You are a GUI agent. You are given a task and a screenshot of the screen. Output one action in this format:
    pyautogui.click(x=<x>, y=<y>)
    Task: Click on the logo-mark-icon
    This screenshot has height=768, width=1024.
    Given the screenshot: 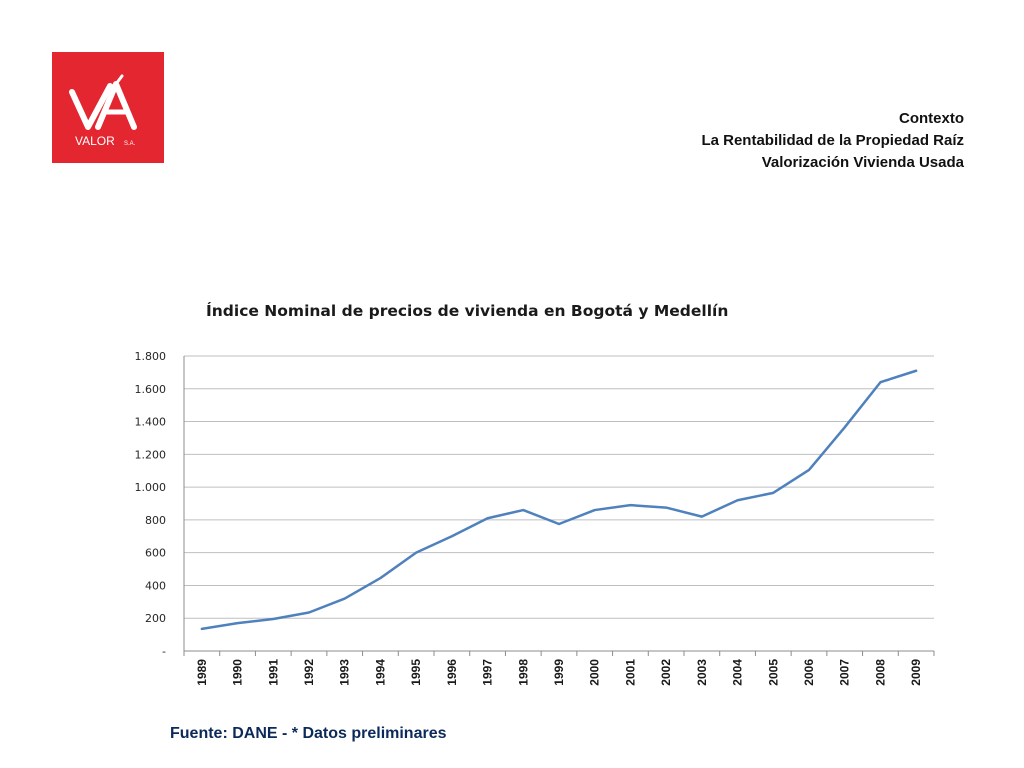 What is the action you would take?
    pyautogui.click(x=103, y=102)
    